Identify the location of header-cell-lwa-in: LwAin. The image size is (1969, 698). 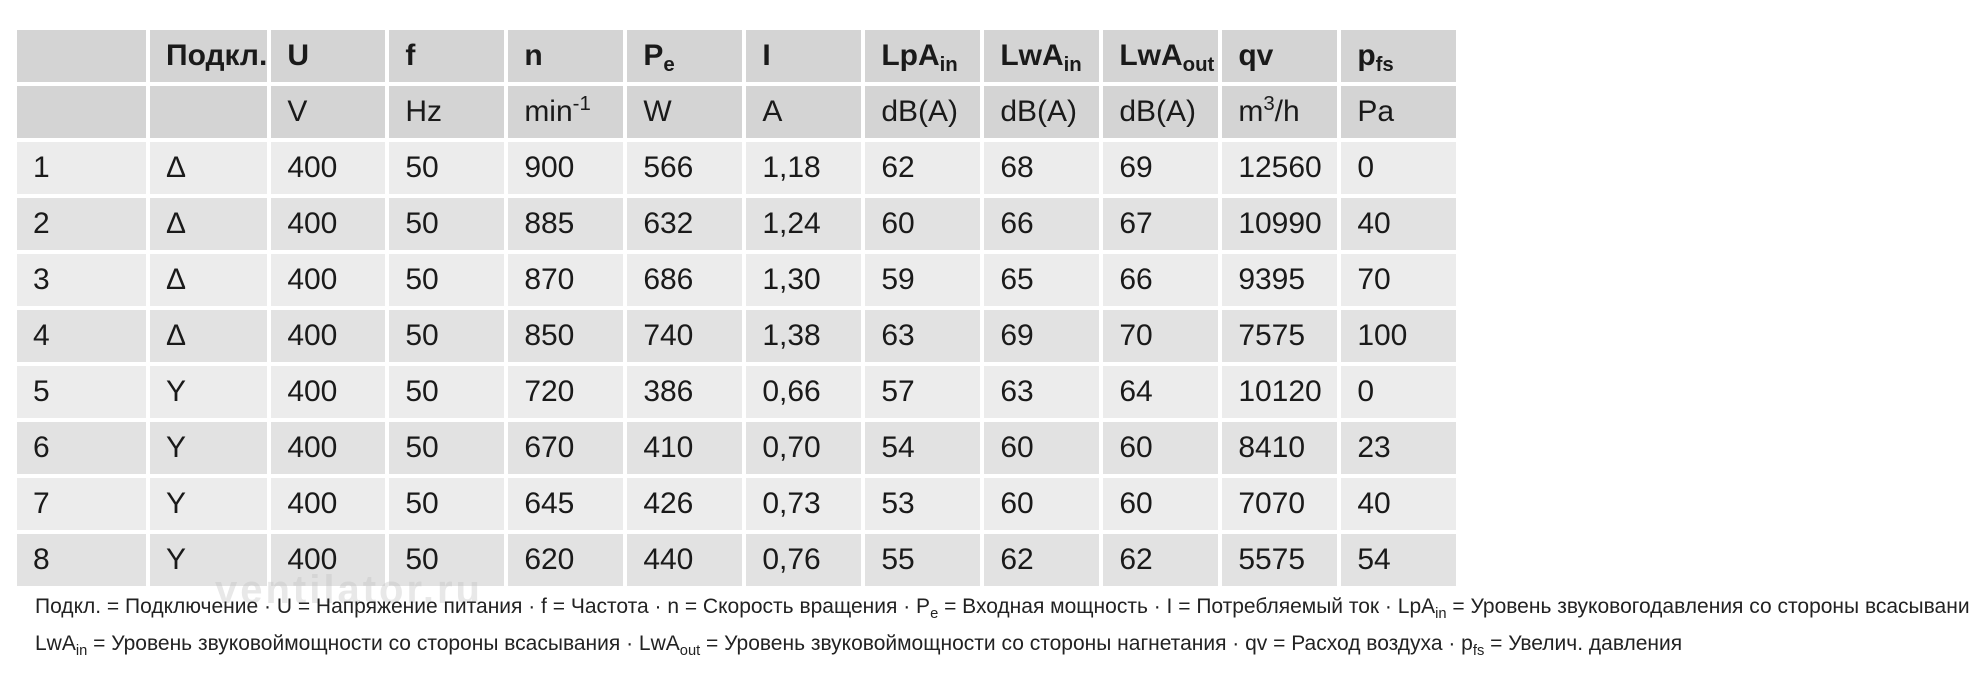
(1042, 56).